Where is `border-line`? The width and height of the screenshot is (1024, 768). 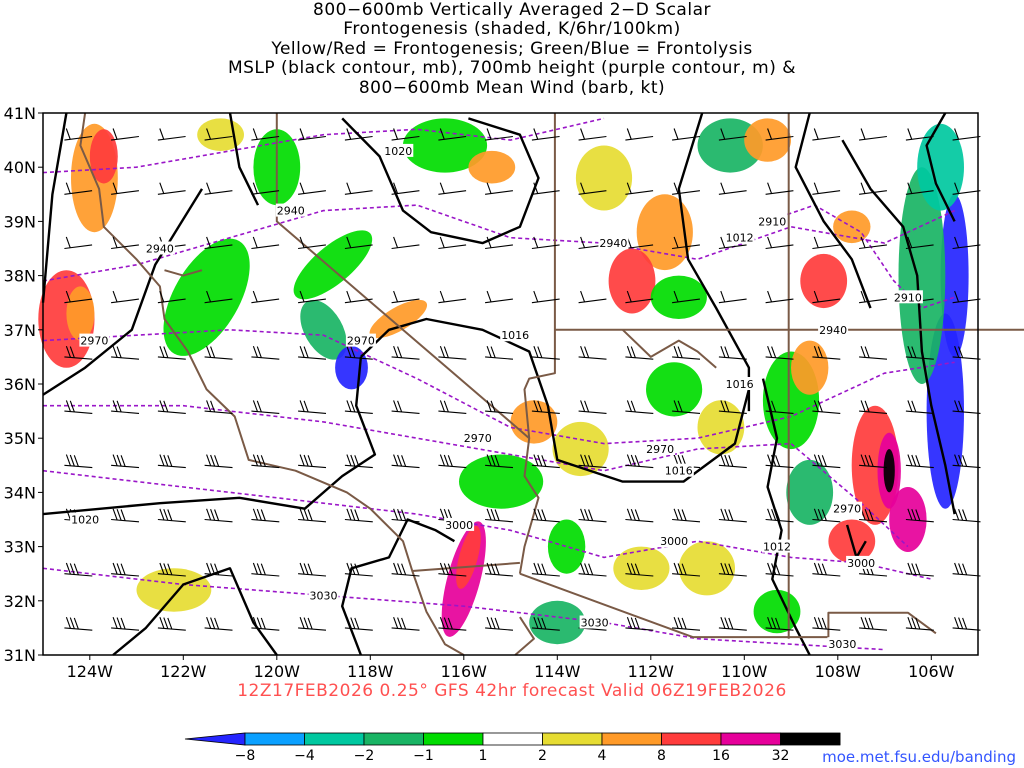 border-line is located at coordinates (669, 349).